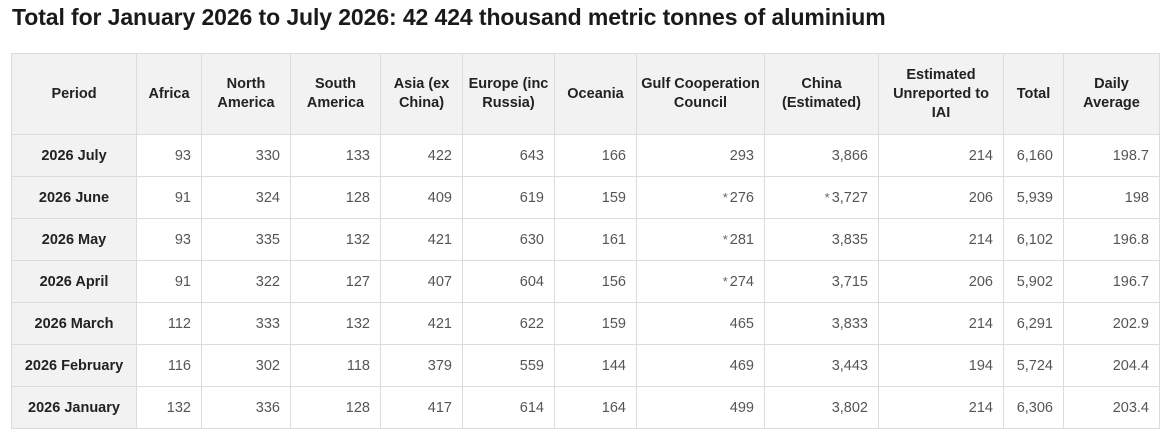 The width and height of the screenshot is (1164, 441). Describe the element at coordinates (1111, 239) in the screenshot. I see `table-cell: 196.8` at that location.